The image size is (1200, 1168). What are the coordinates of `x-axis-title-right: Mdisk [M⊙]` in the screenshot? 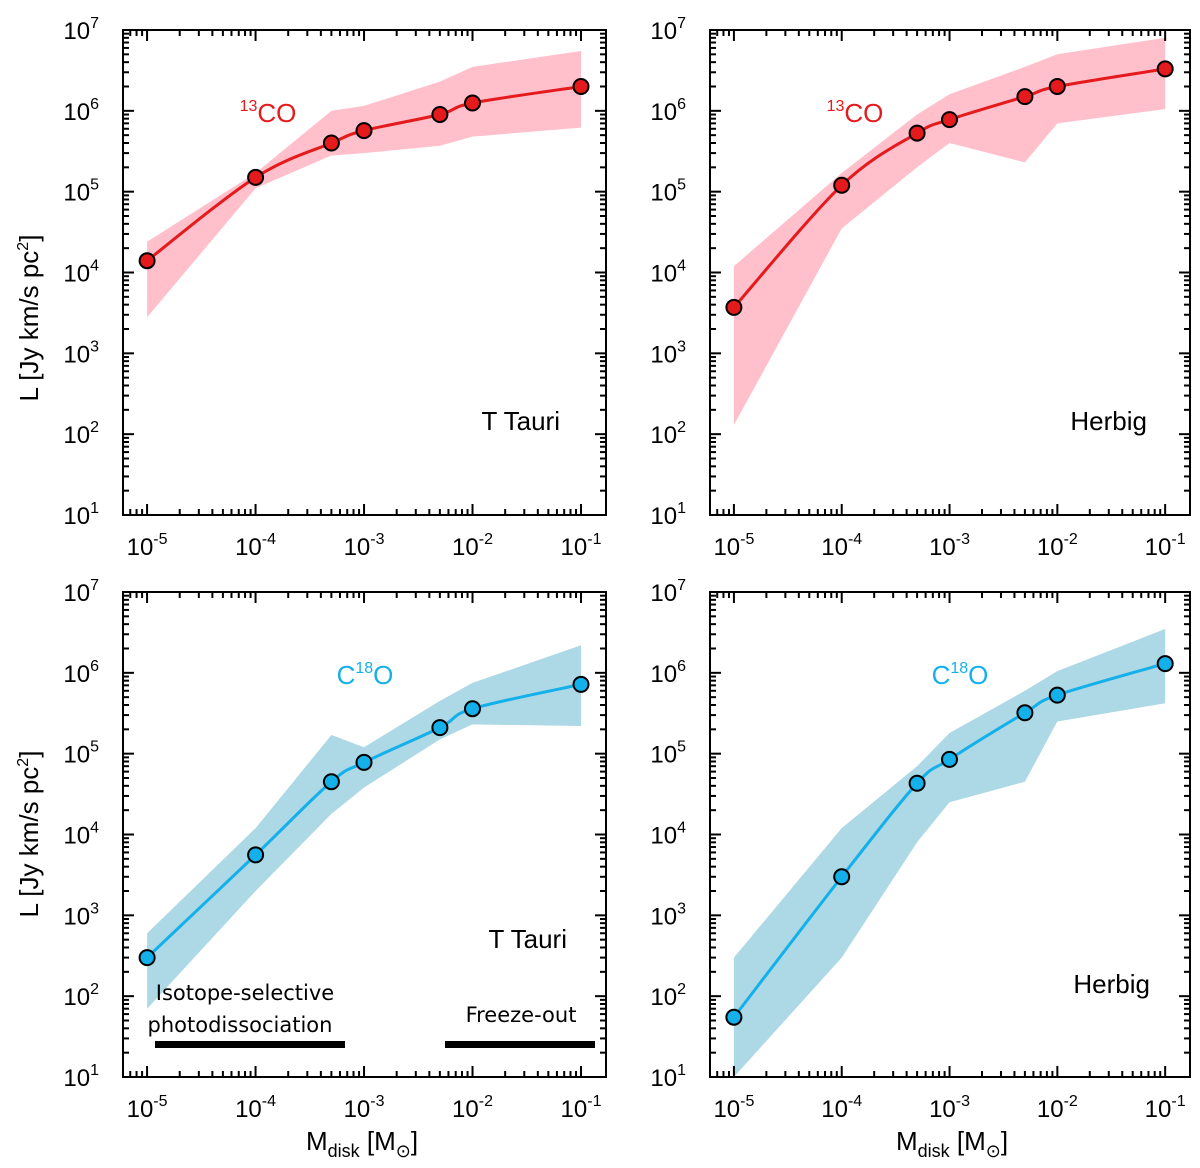 It's located at (952, 1143).